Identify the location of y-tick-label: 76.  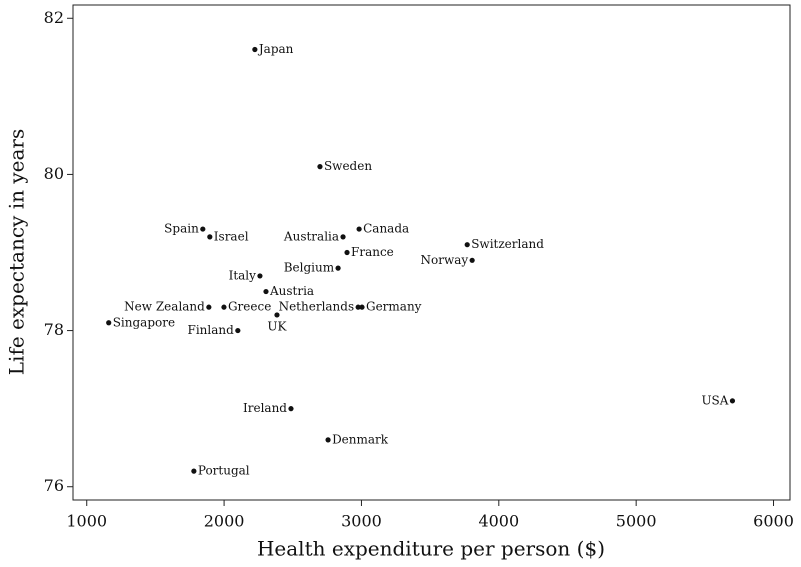
(54, 485).